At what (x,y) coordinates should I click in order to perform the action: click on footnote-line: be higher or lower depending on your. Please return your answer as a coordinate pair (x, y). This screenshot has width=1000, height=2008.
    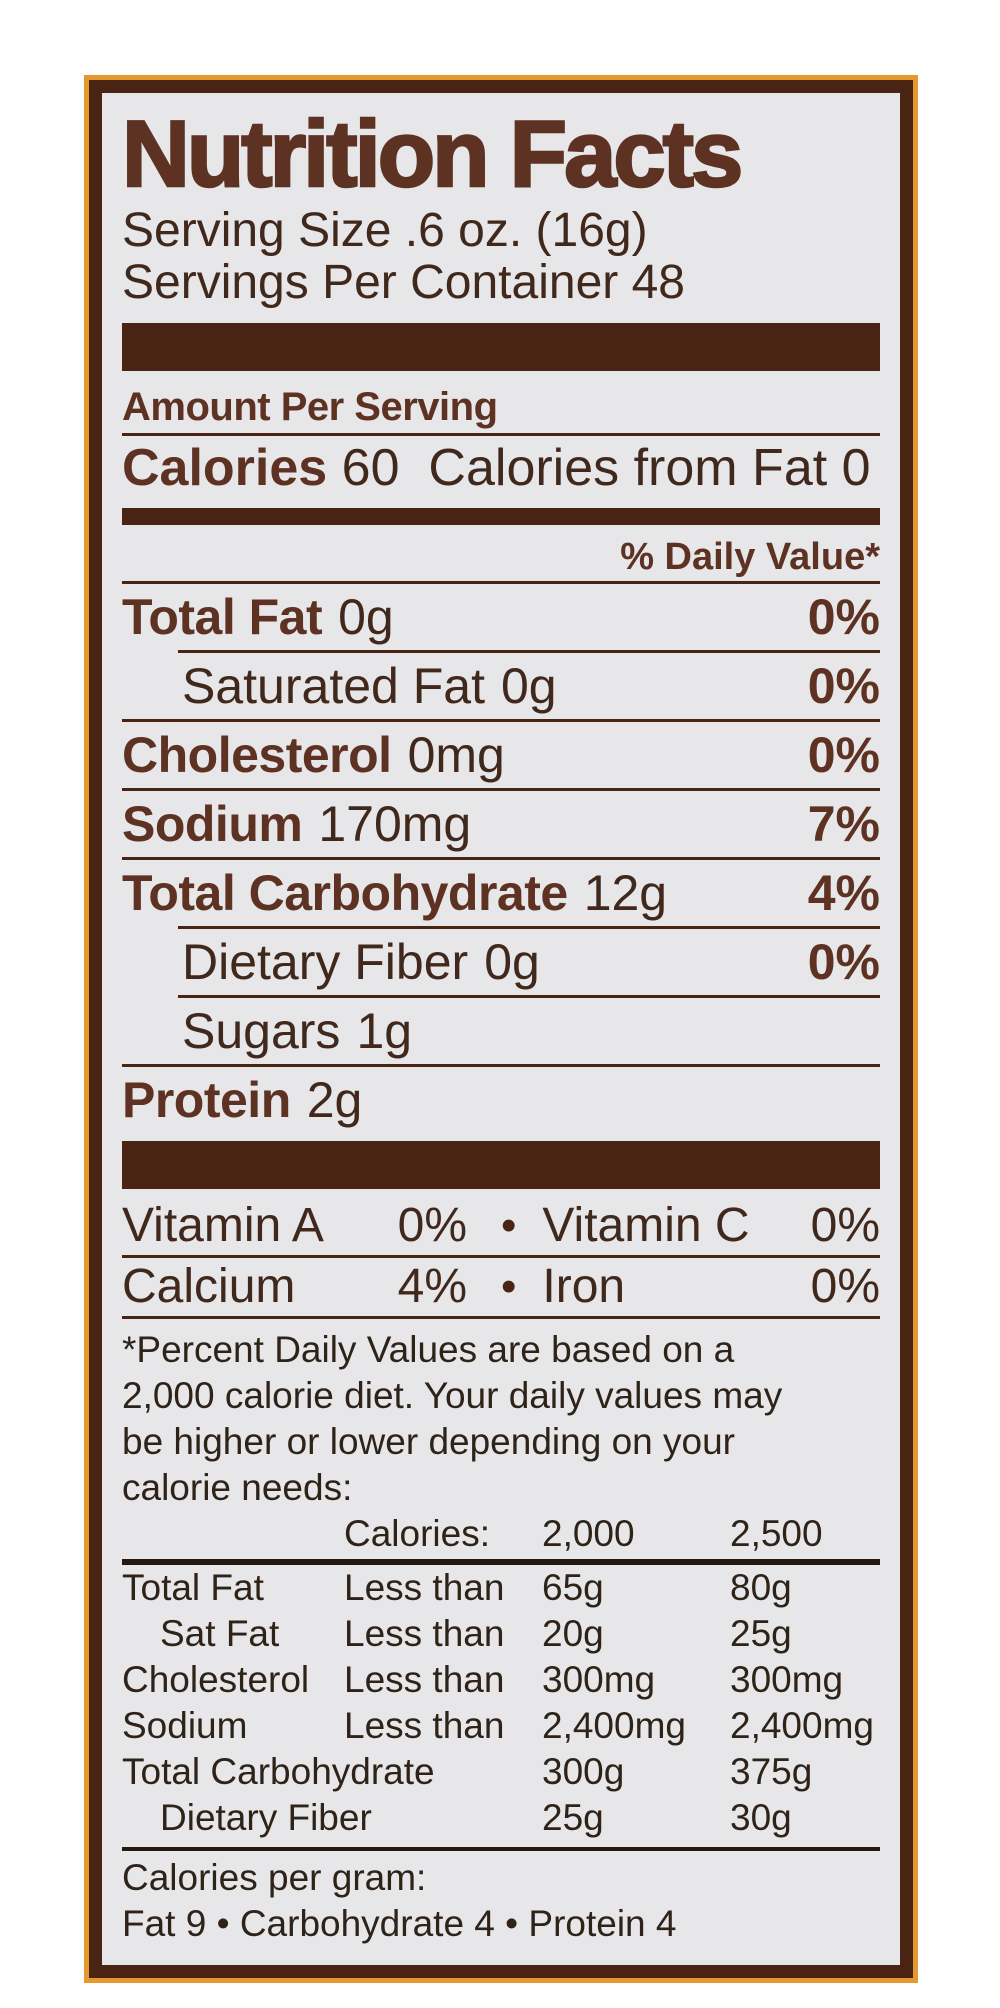
    Looking at the image, I should click on (428, 1441).